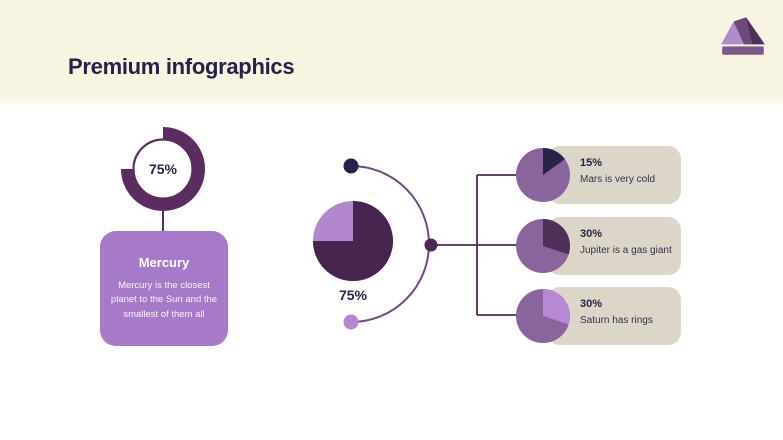 The width and height of the screenshot is (783, 440). I want to click on jupiter-caption: Jupiter is a gas giant, so click(626, 250).